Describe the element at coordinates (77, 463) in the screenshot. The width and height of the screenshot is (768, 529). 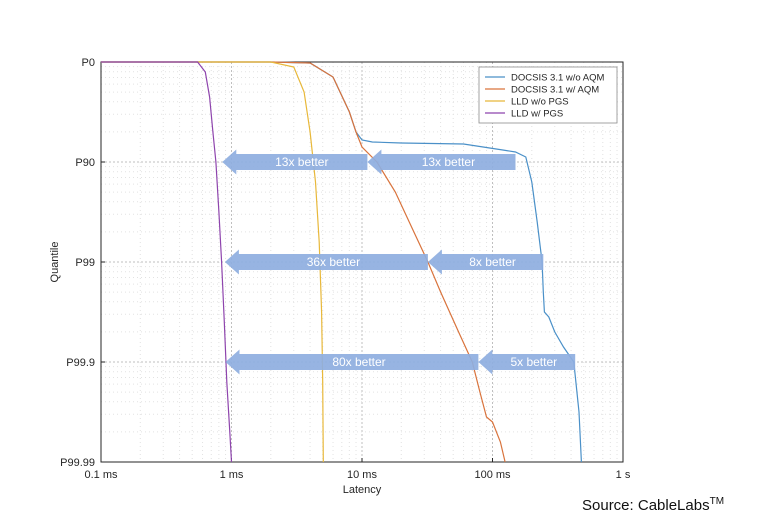
I see `y-tick-label: P99.99` at that location.